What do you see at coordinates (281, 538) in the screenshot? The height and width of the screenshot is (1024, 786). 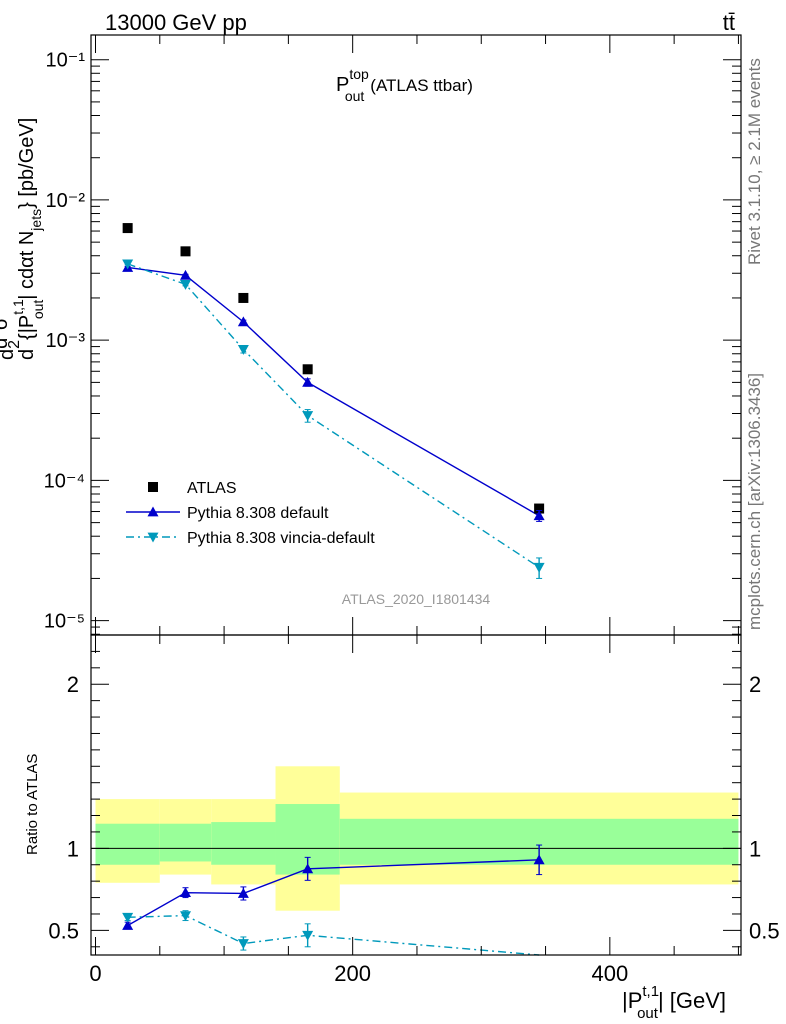 I see `legend-entry-label: Pythia 8.308 vincia-default` at bounding box center [281, 538].